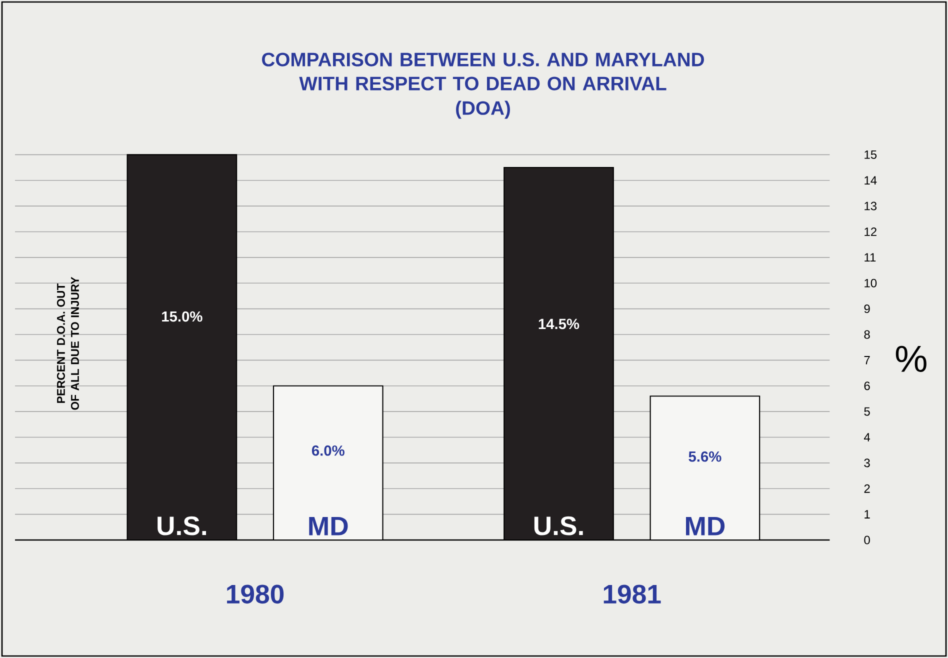  I want to click on text: U.S., so click(558, 526).